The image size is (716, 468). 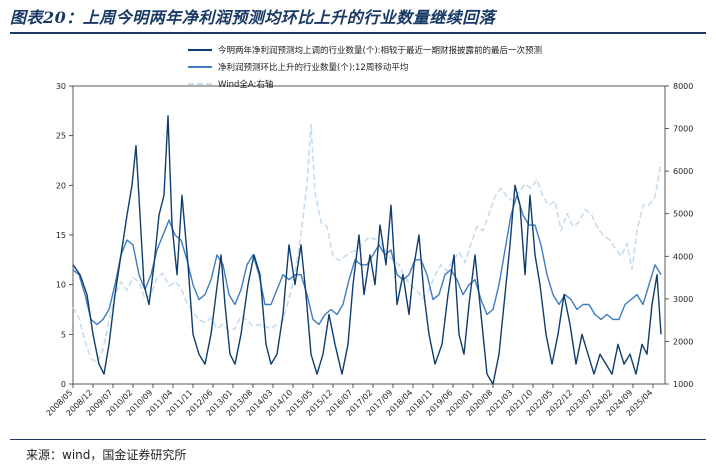 I want to click on y-right-tick-label: 5000, so click(x=683, y=214).